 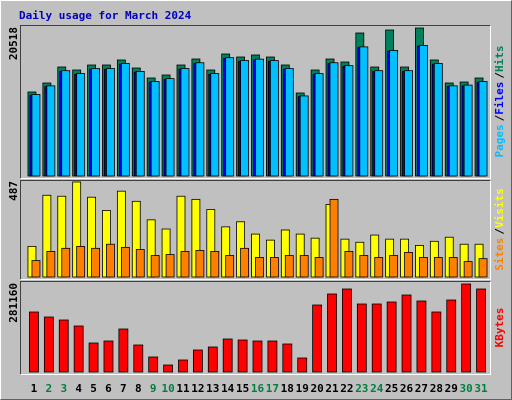 What do you see at coordinates (499, 254) in the screenshot?
I see `legend-entry: Sites` at bounding box center [499, 254].